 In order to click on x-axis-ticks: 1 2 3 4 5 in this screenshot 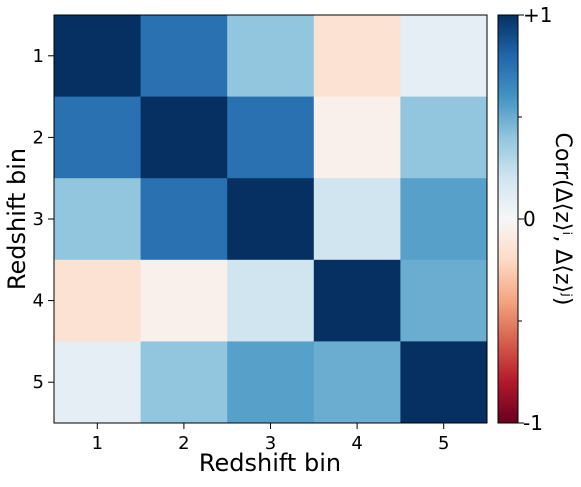, I will do `click(270, 438)`.